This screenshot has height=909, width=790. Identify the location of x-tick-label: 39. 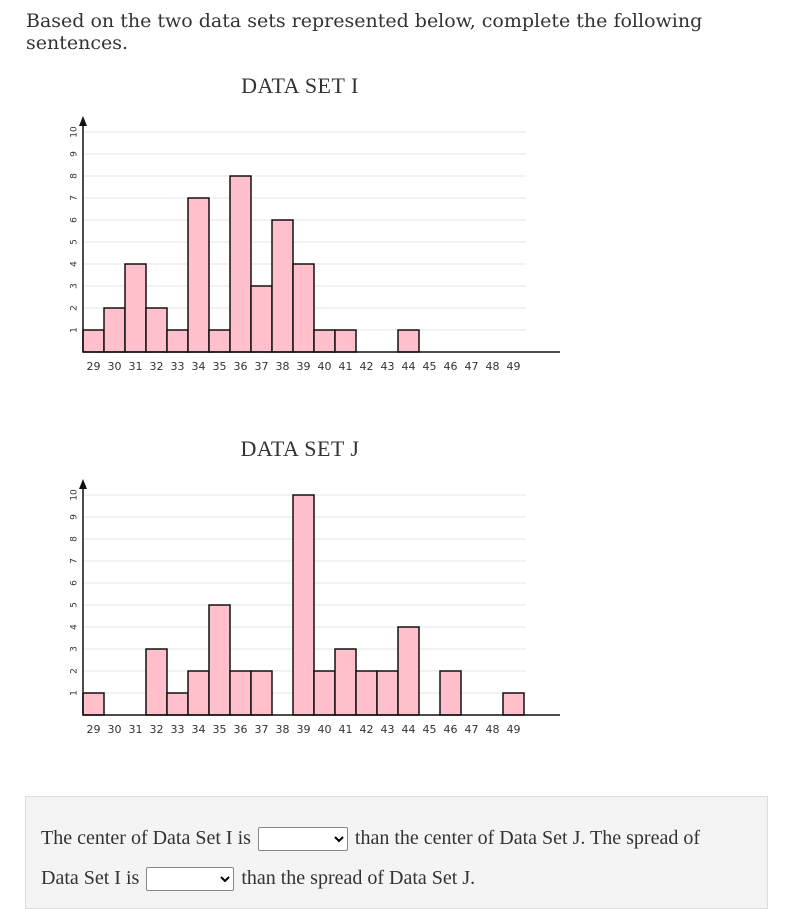
(304, 366).